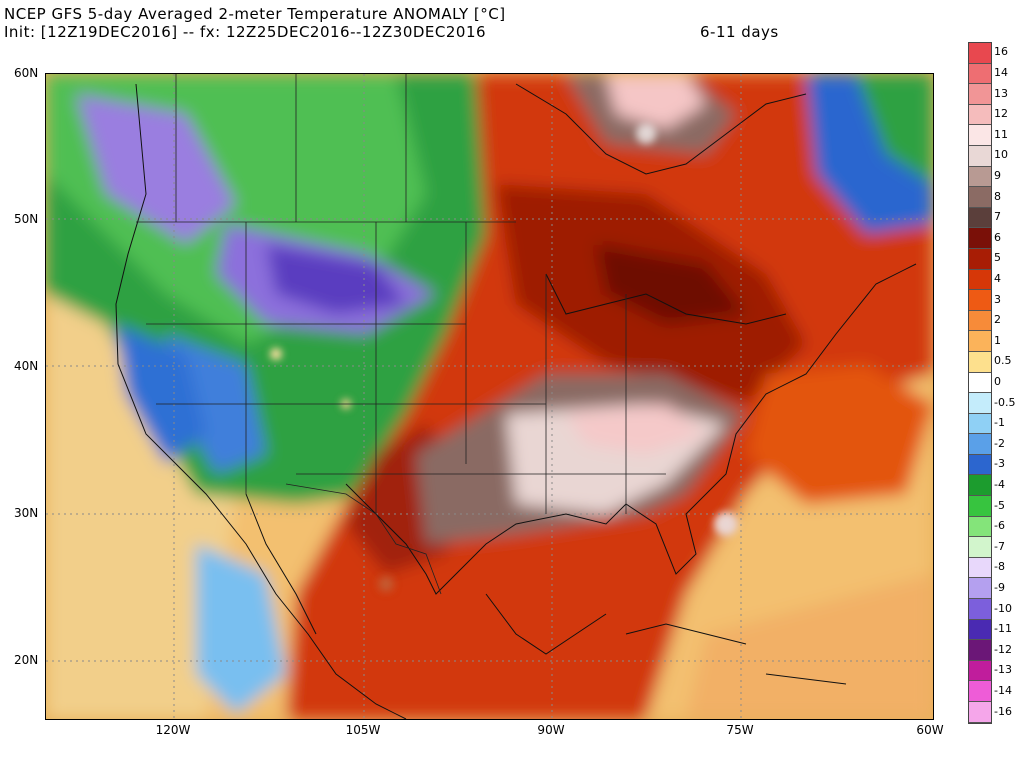 The height and width of the screenshot is (768, 1024). I want to click on colorbar-label: 1, so click(997, 340).